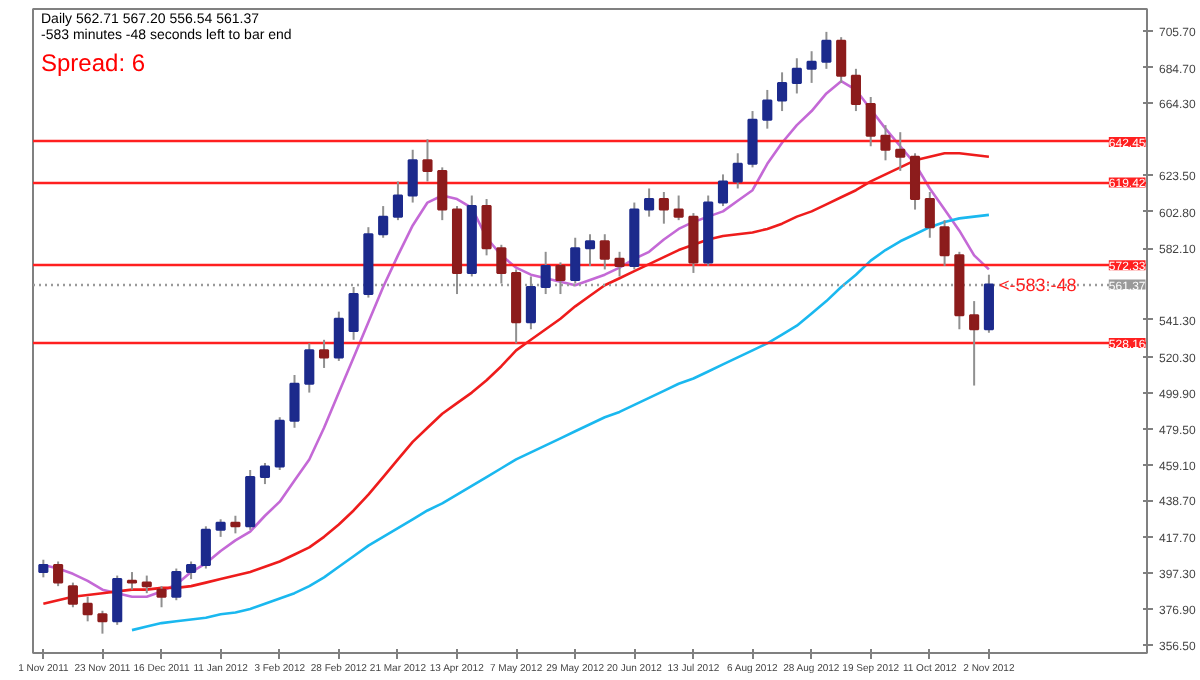  I want to click on annotation: <-583:-48, so click(1037, 284).